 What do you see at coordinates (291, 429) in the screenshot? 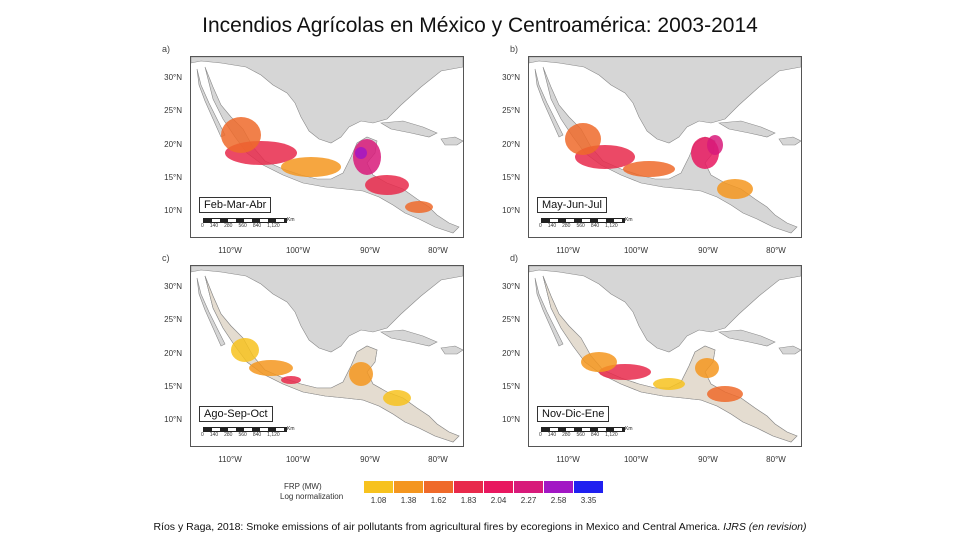
I see `scale-unit: Km` at bounding box center [291, 429].